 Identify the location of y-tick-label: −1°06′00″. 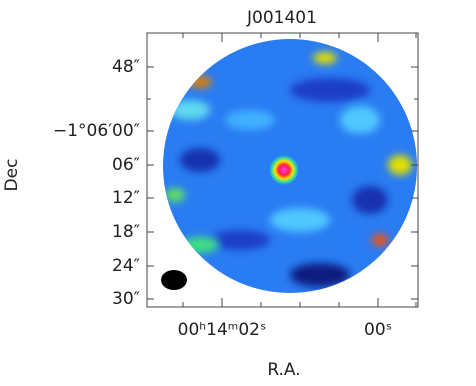
(96, 131).